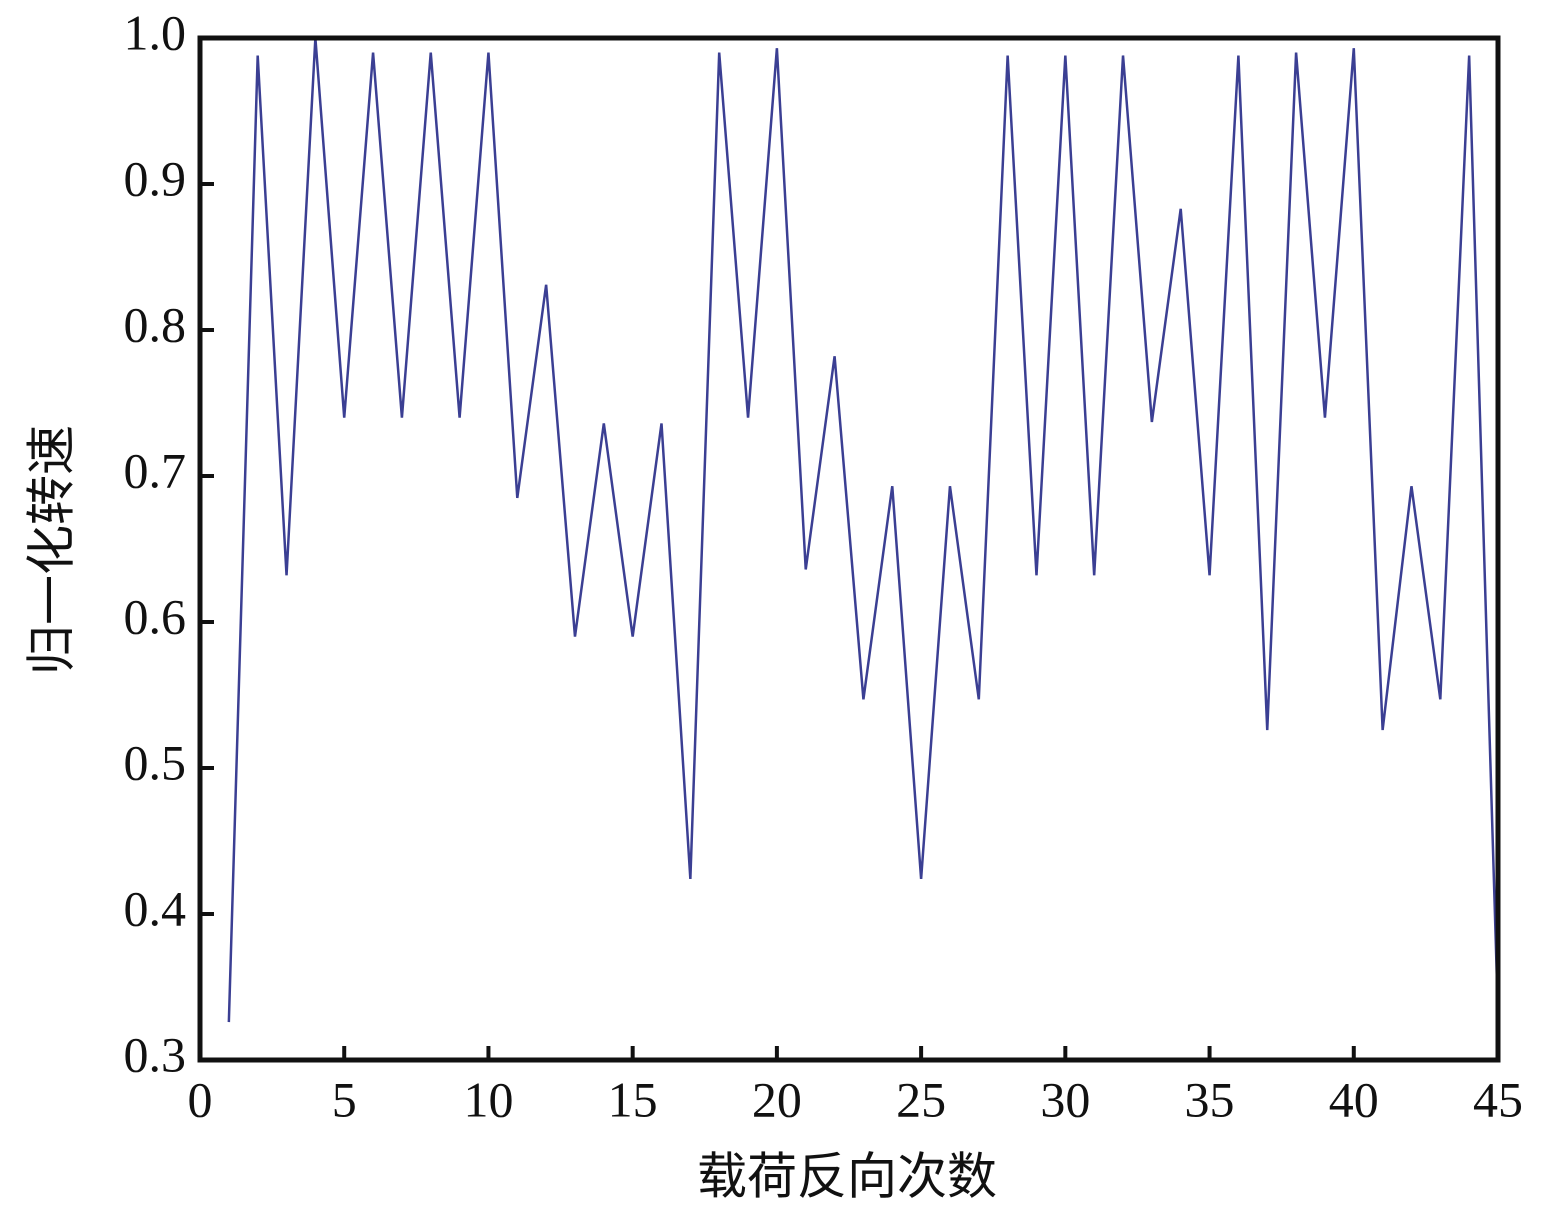 This screenshot has height=1230, width=1543. What do you see at coordinates (633, 1099) in the screenshot?
I see `x-tick-label: 15` at bounding box center [633, 1099].